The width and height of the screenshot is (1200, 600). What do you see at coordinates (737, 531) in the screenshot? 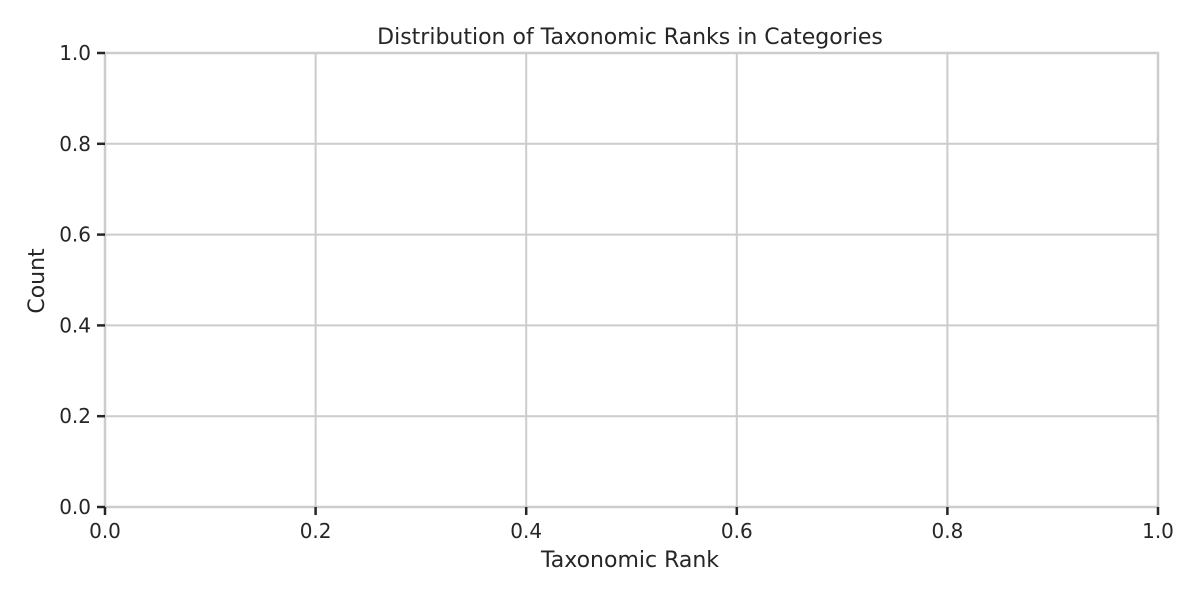
I see `x-tick-label: 0.6` at bounding box center [737, 531].